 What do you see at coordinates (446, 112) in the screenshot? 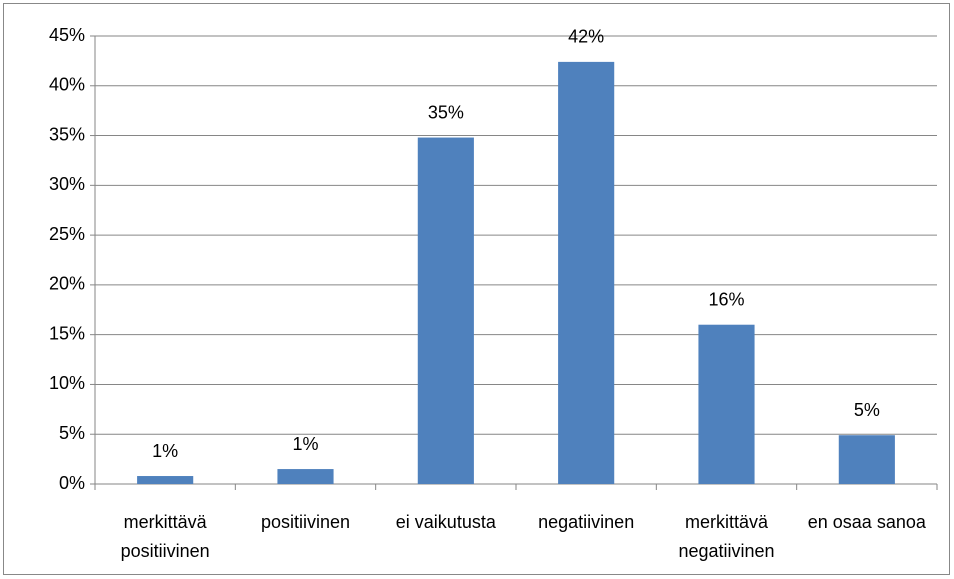
I see `data-label: 35%` at bounding box center [446, 112].